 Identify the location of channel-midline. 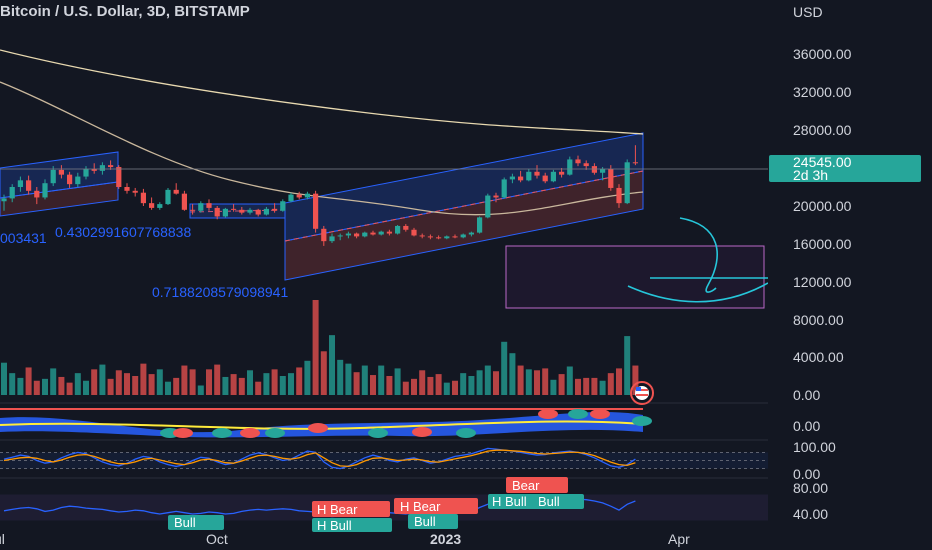
(464, 206).